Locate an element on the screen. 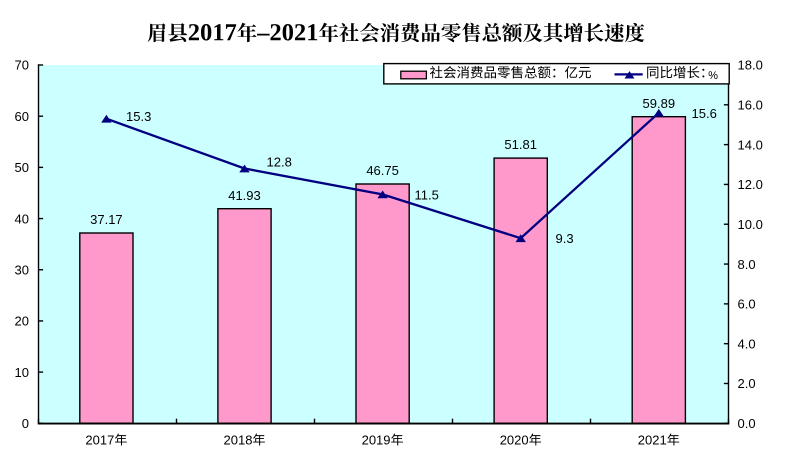  svg-text: 0.0 is located at coordinates (747, 423).